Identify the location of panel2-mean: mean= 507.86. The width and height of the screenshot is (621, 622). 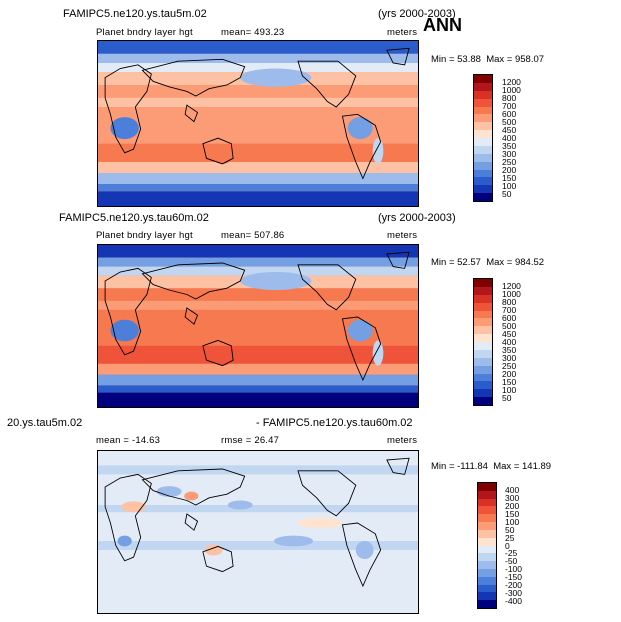
(253, 235).